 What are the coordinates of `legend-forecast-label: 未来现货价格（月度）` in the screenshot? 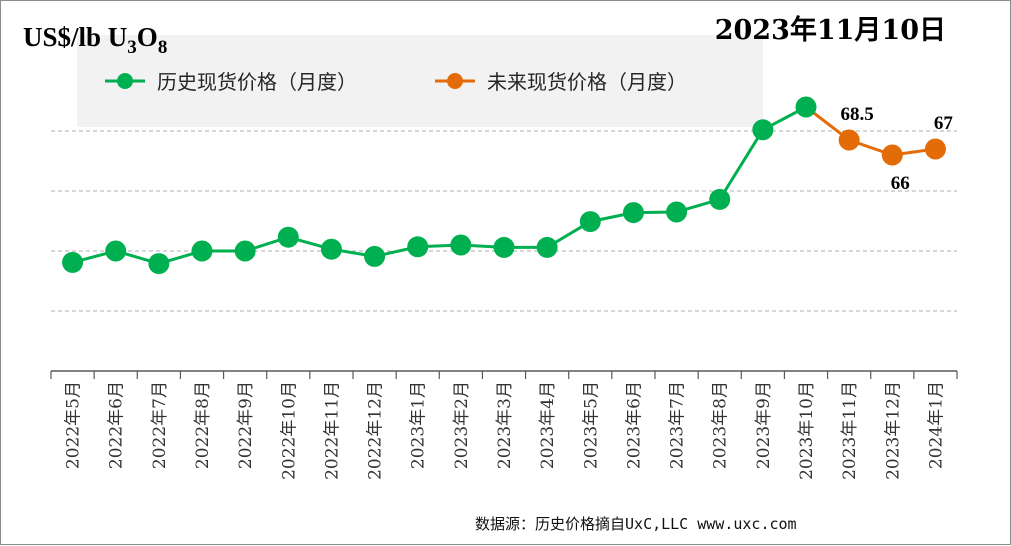 It's located at (587, 82).